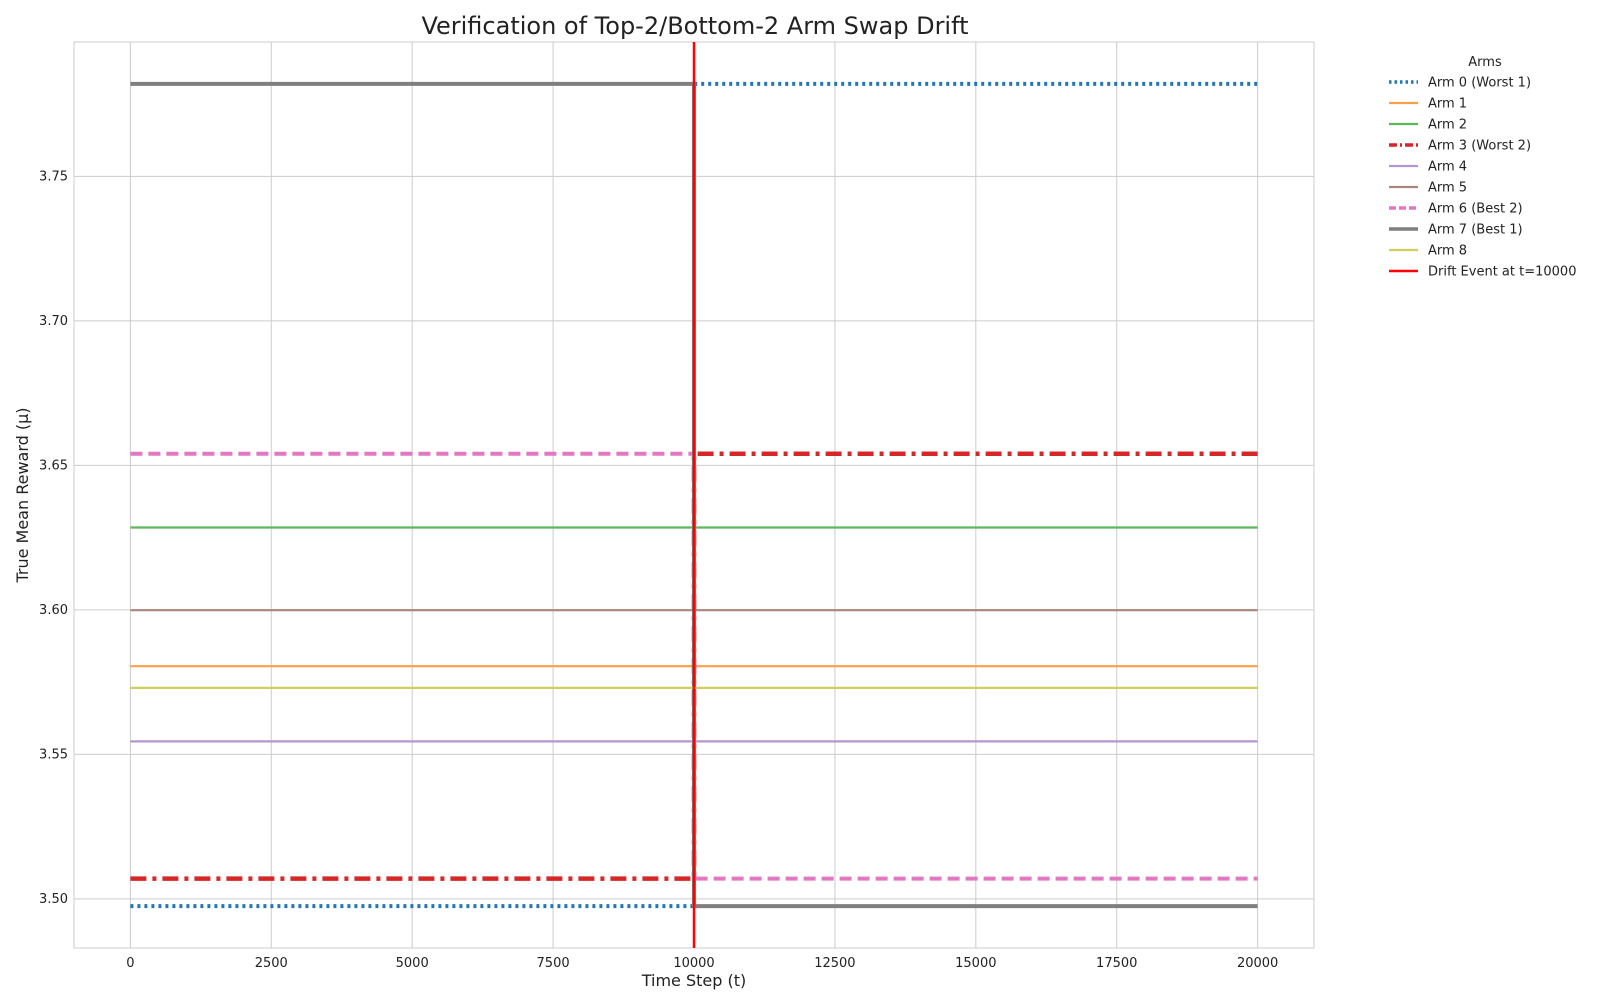 Image resolution: width=1600 pixels, height=1000 pixels. I want to click on x-tick-label: 0, so click(130, 963).